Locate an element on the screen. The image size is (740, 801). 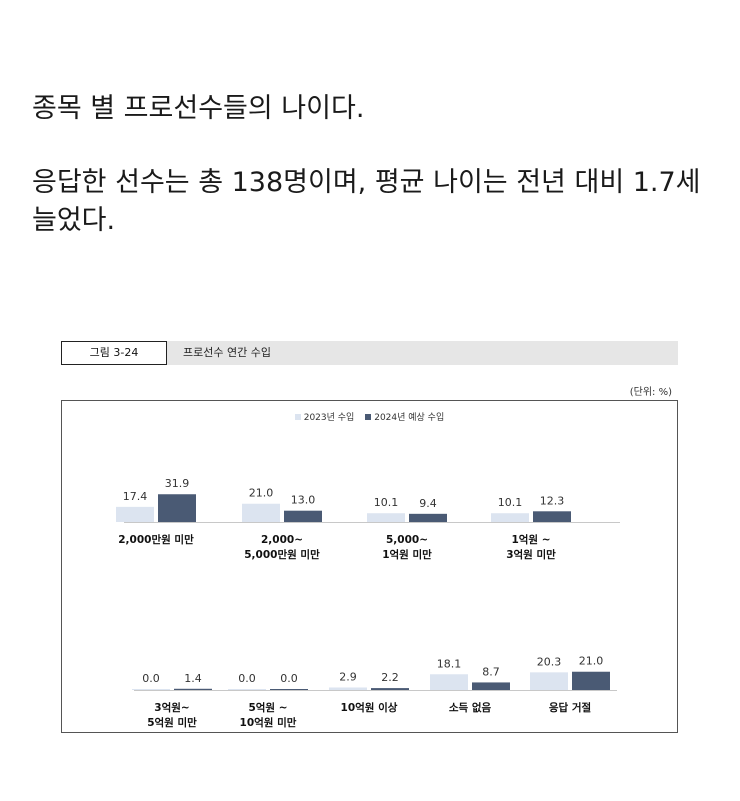
legend-item-2023: 2023년 수입 is located at coordinates (324, 416).